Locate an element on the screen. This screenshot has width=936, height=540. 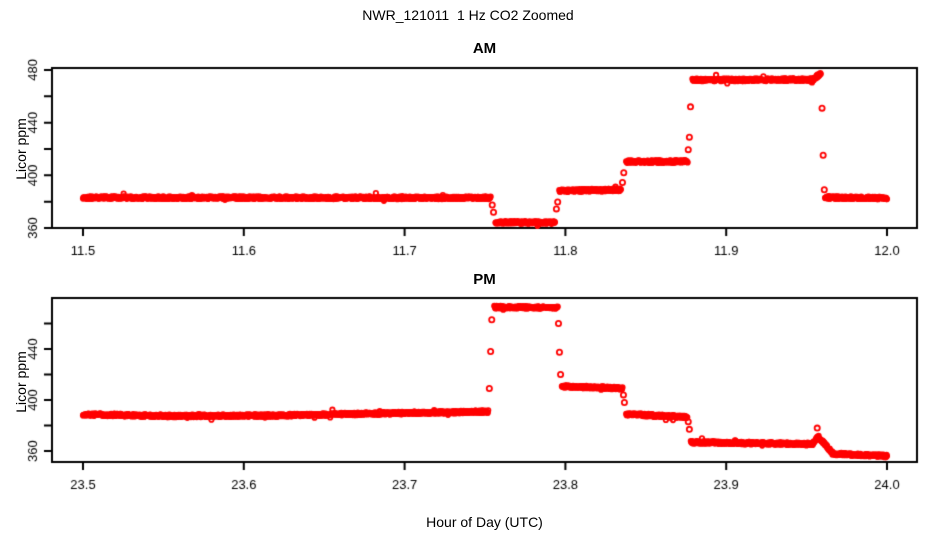
am-panel-title: AM is located at coordinates (484, 48).